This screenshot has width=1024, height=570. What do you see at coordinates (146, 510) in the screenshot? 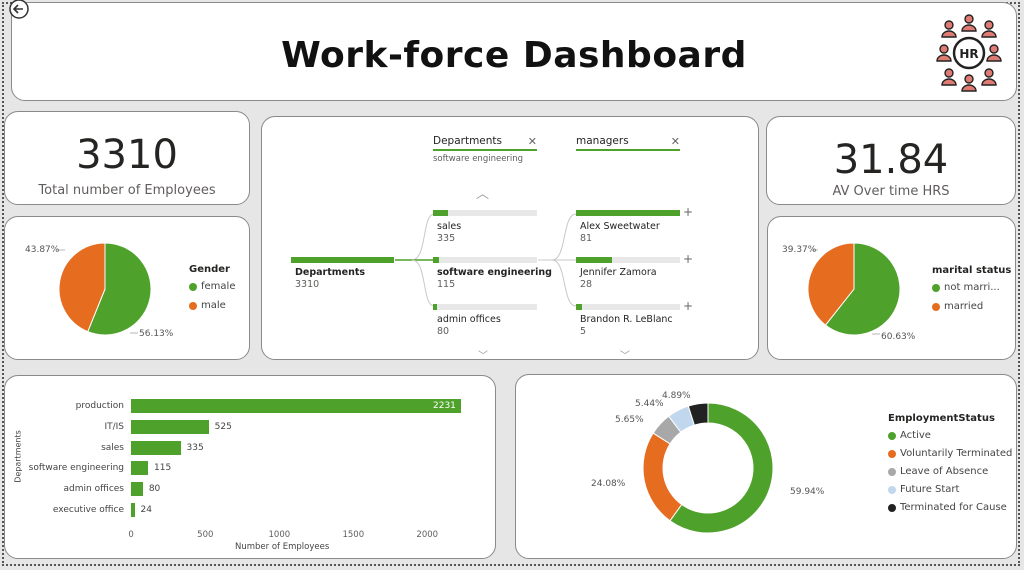
I see `dept-bar-value: 24` at bounding box center [146, 510].